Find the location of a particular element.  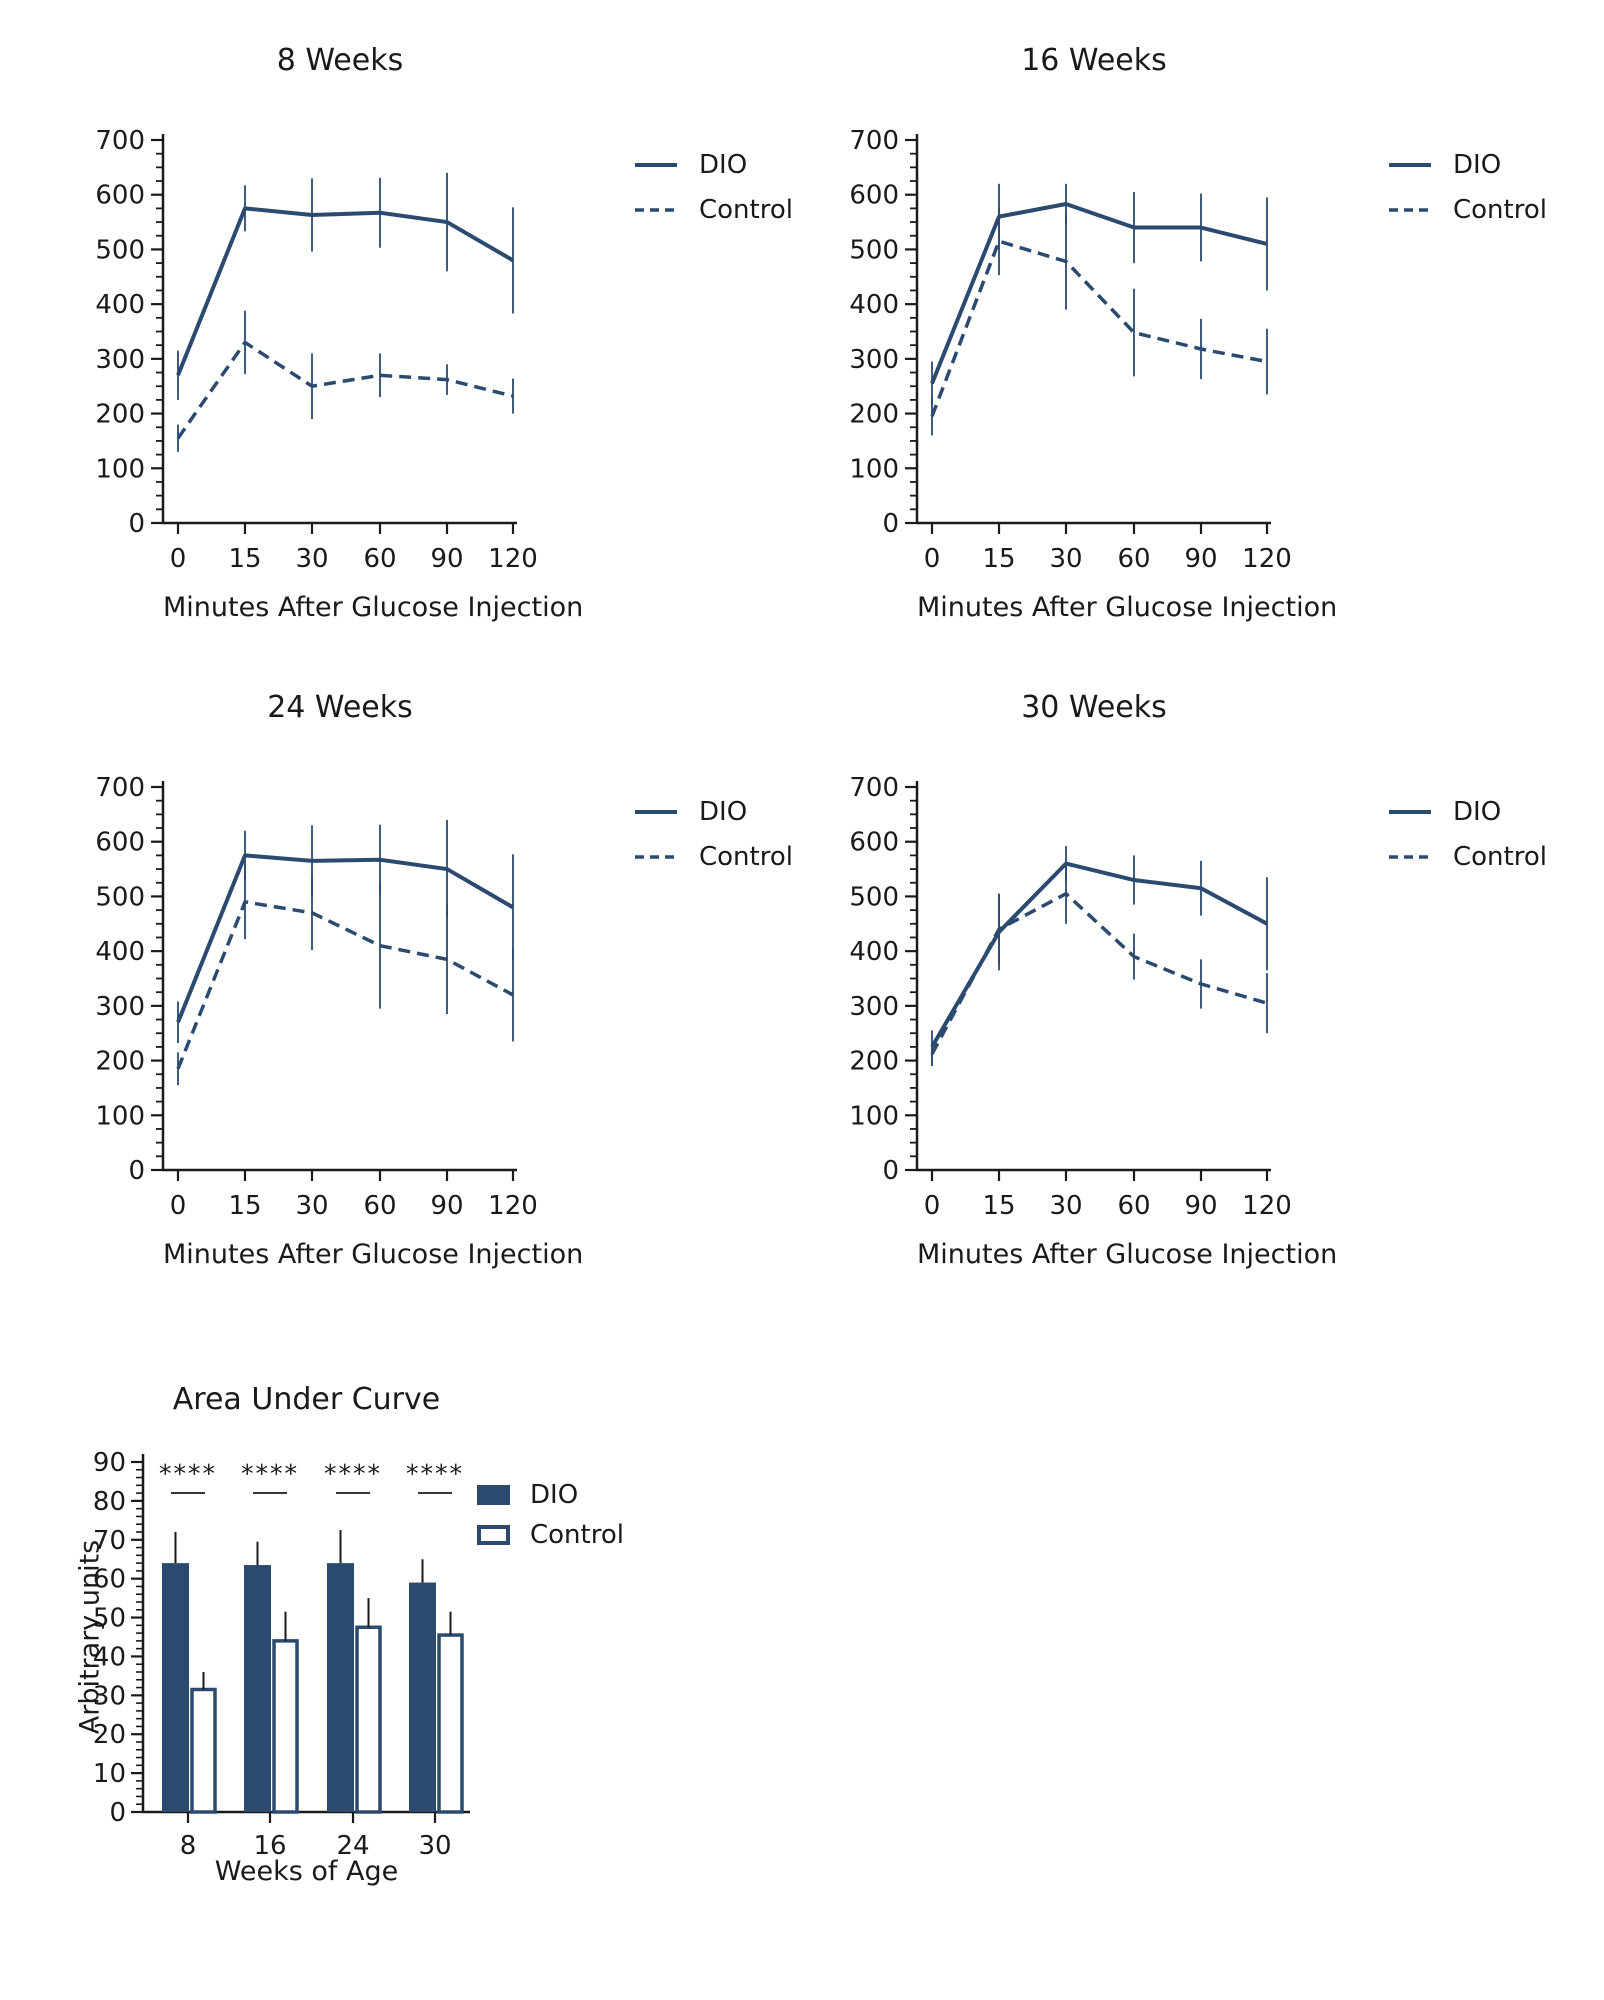

chart-title-auc: Area Under Curve is located at coordinates (306, 1399).